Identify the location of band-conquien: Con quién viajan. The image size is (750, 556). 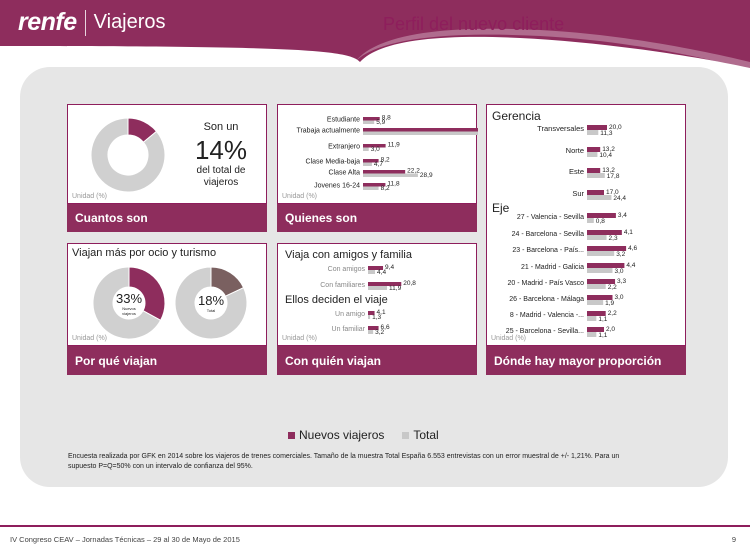
(377, 360).